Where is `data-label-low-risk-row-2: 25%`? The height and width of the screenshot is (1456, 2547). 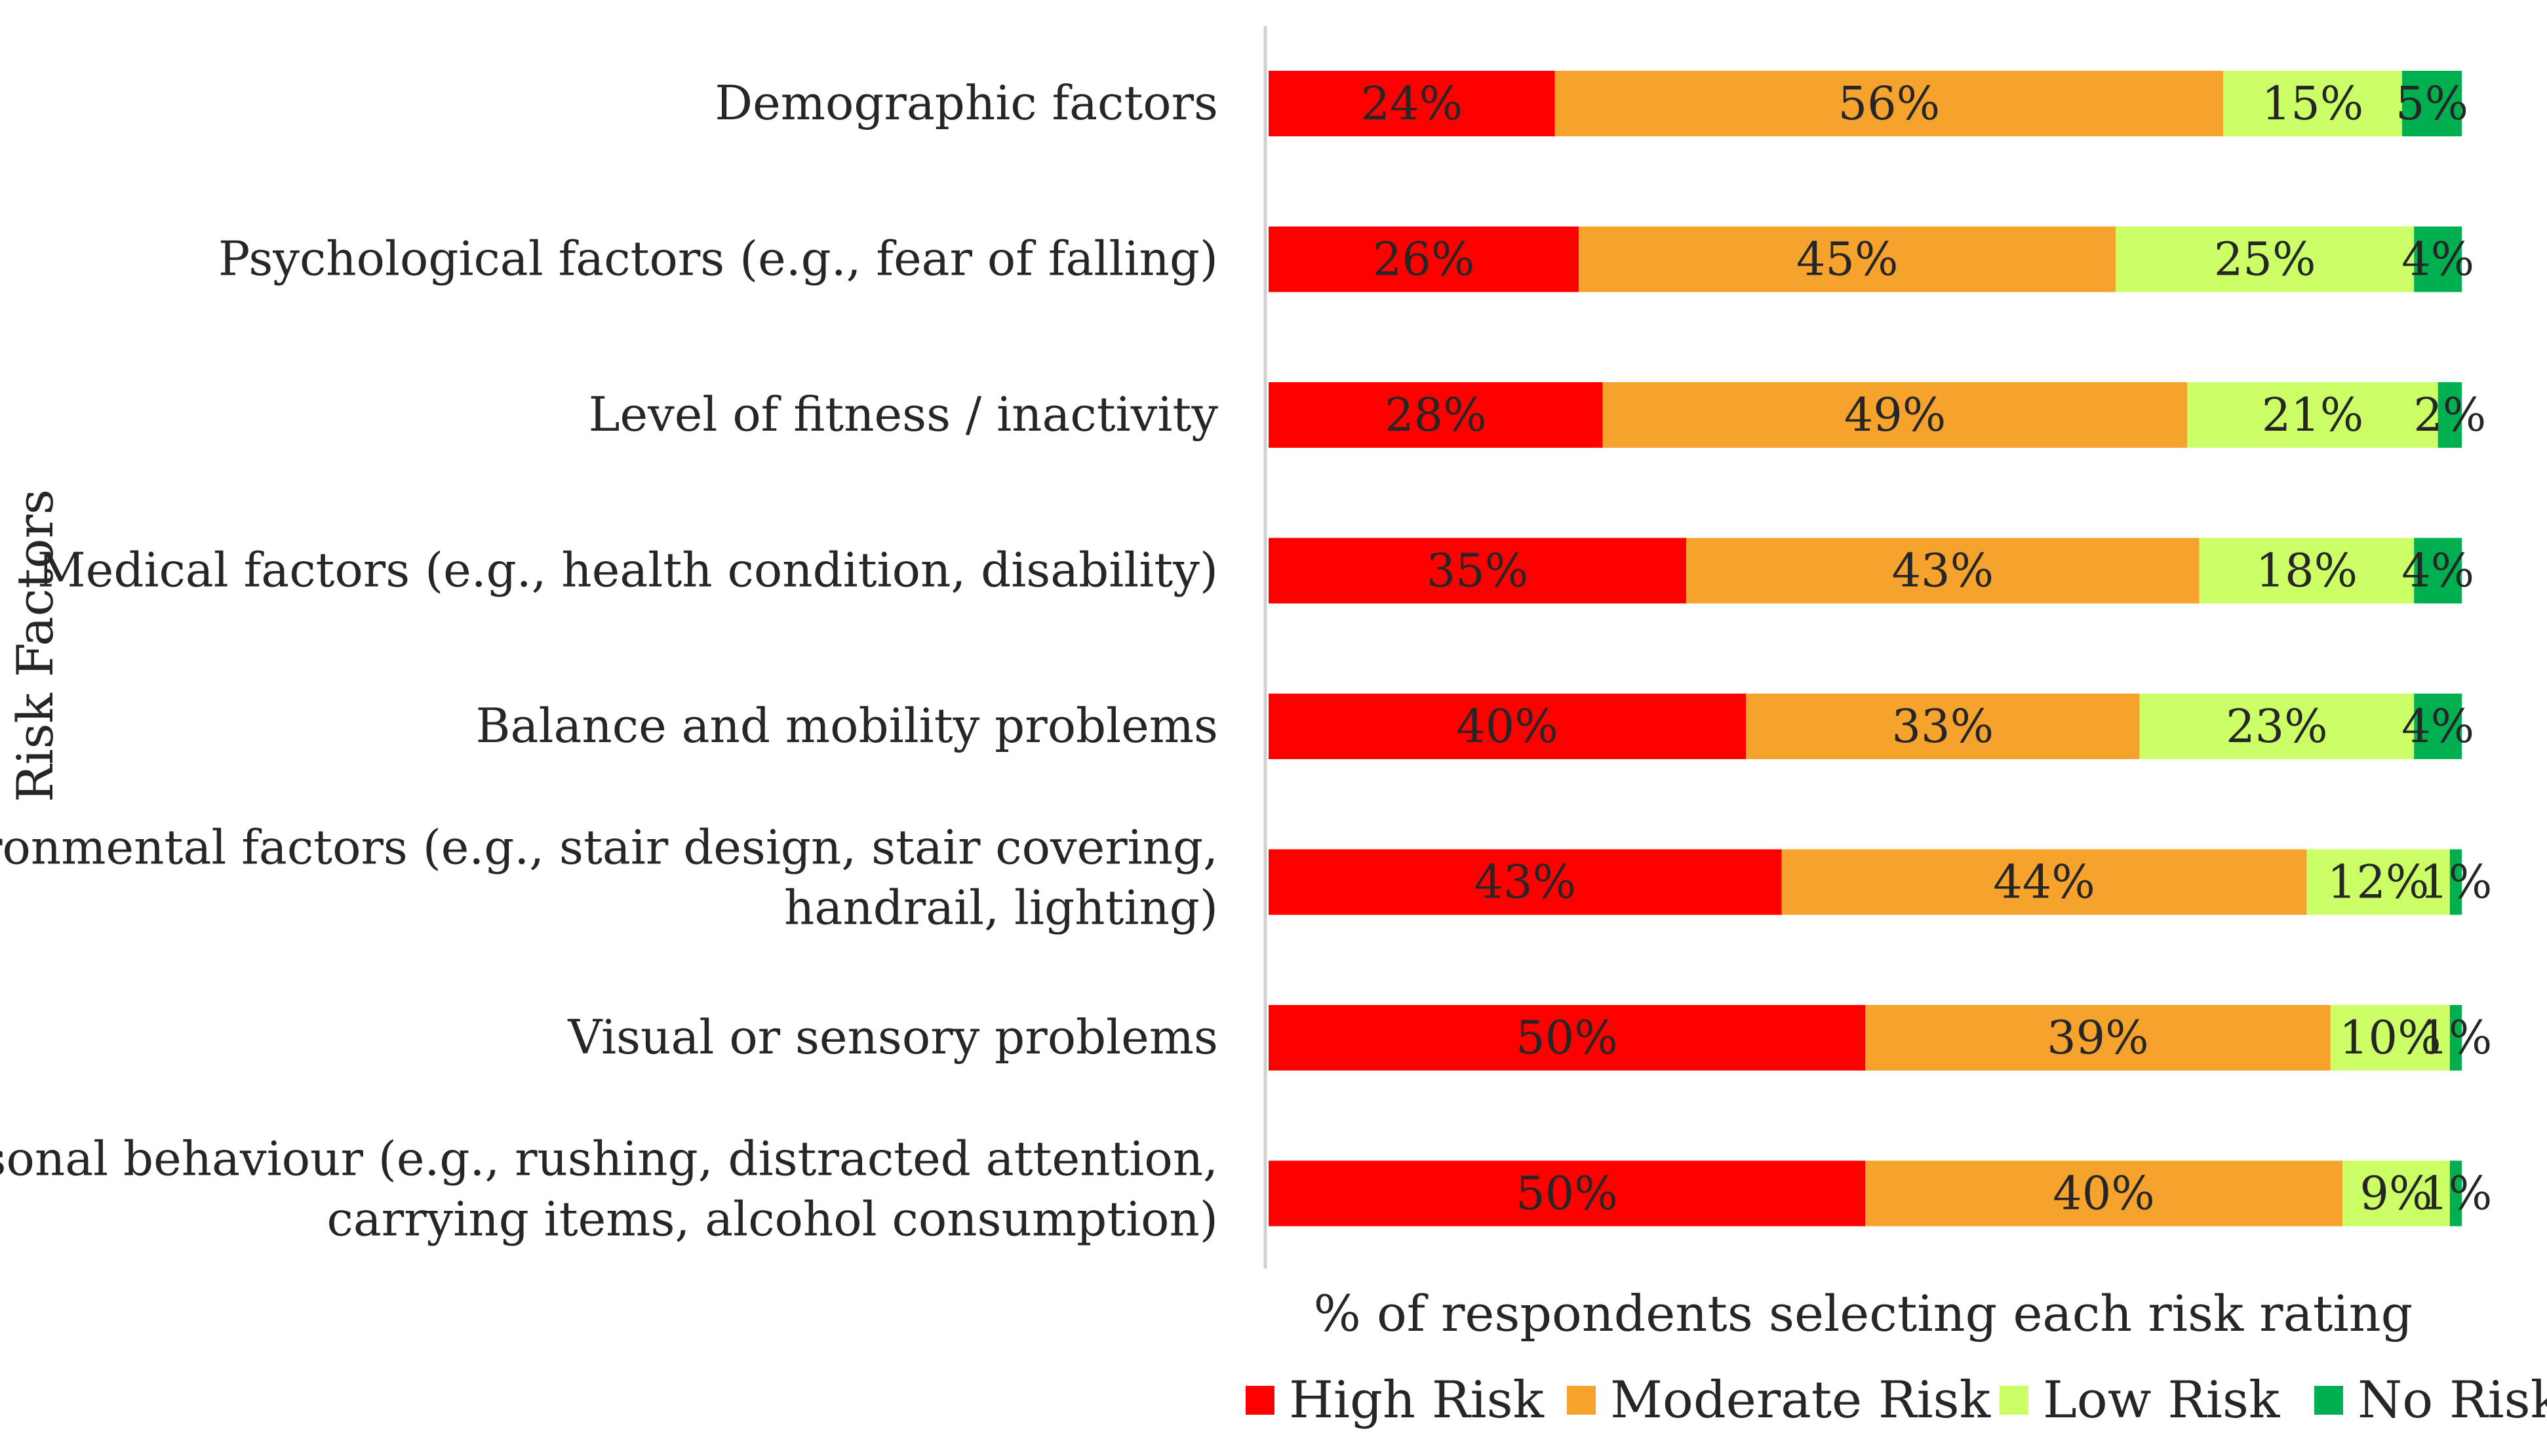
data-label-low-risk-row-2: 25% is located at coordinates (2265, 259).